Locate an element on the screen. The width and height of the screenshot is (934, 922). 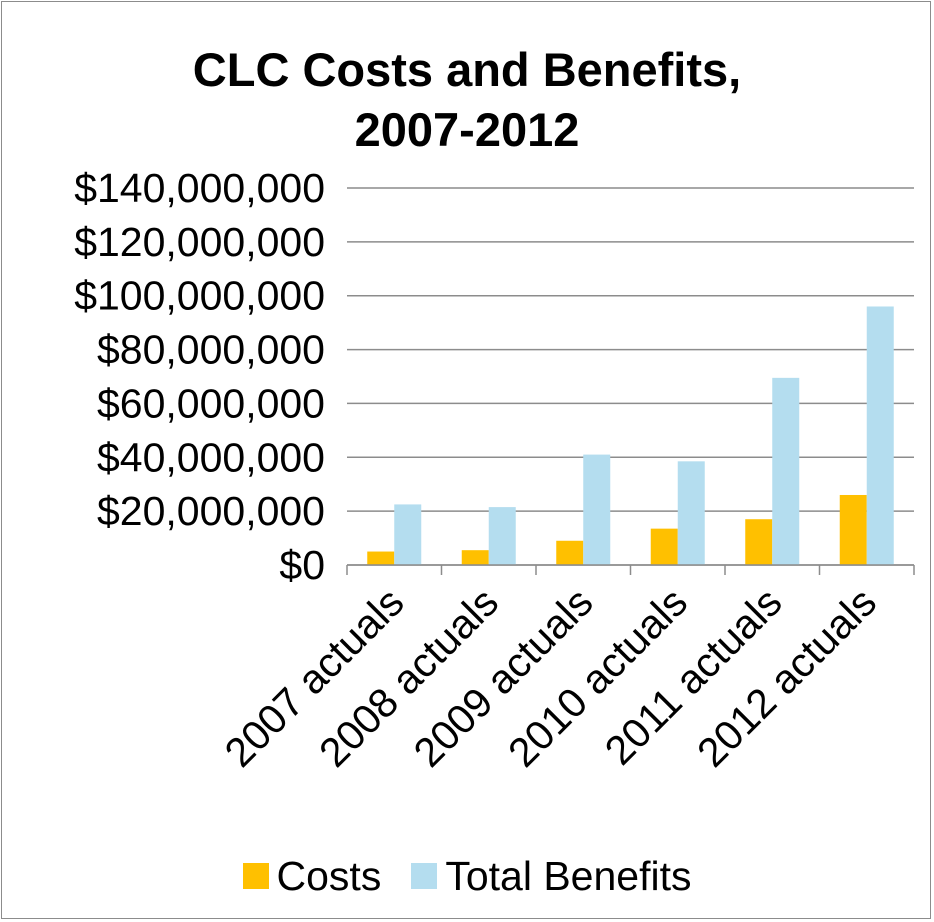
legend-swatch-total-benefits is located at coordinates (424, 876).